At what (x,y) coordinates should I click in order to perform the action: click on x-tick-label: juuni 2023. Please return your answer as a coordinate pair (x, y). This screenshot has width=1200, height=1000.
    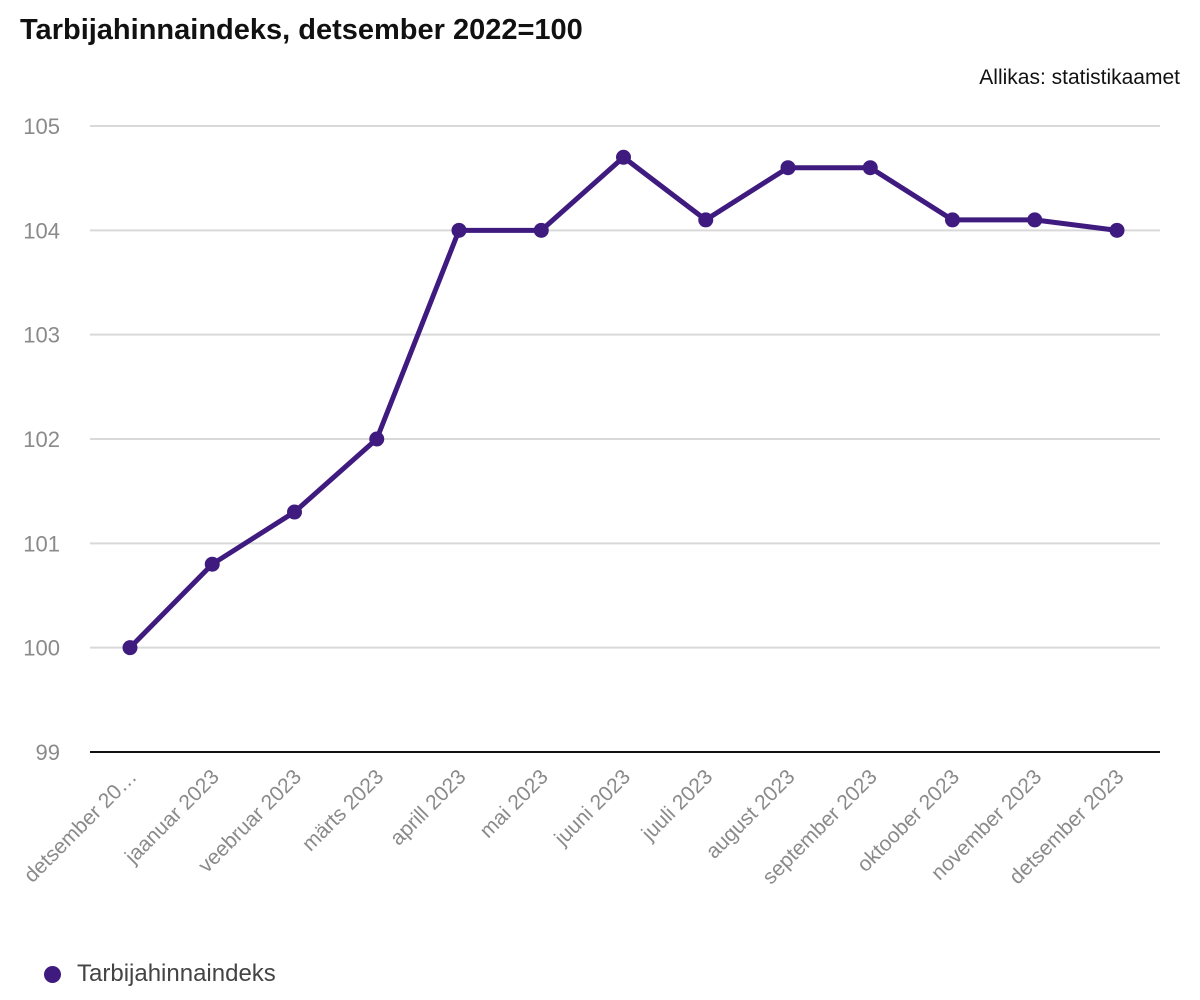
    Looking at the image, I should click on (593, 808).